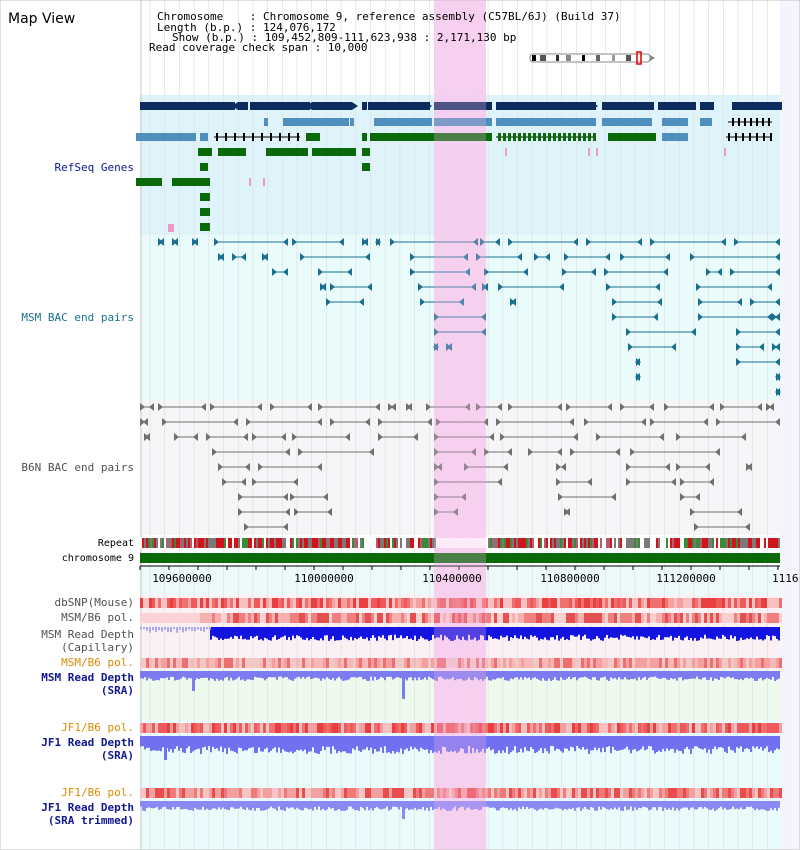  What do you see at coordinates (459, 167) in the screenshot?
I see `refseq-genes-track` at bounding box center [459, 167].